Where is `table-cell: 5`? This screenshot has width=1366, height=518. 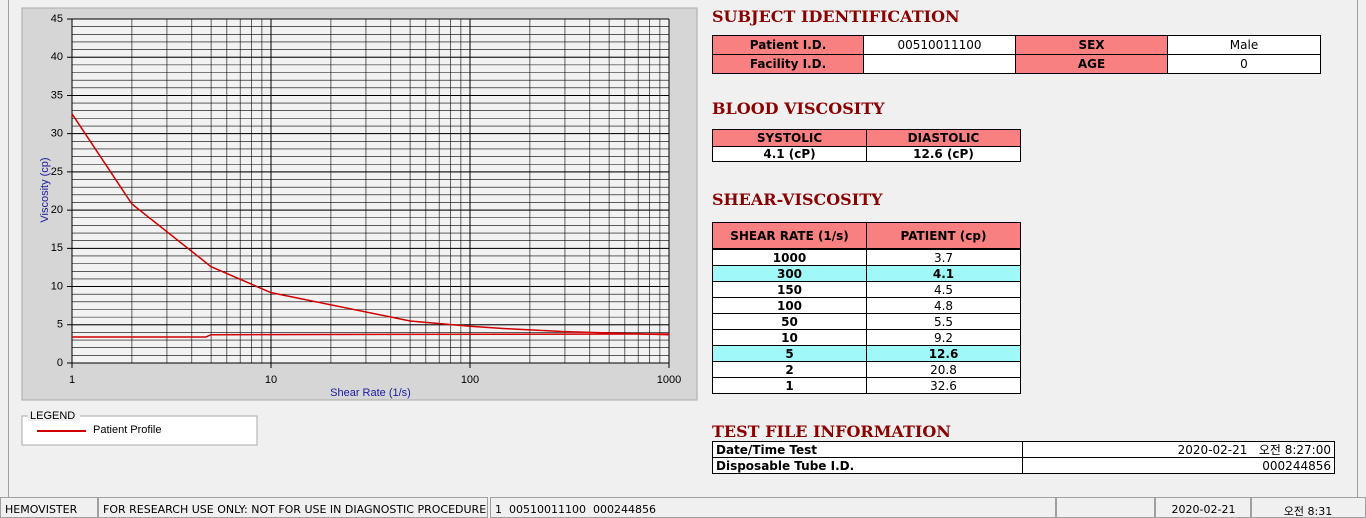
table-cell: 5 is located at coordinates (789, 353).